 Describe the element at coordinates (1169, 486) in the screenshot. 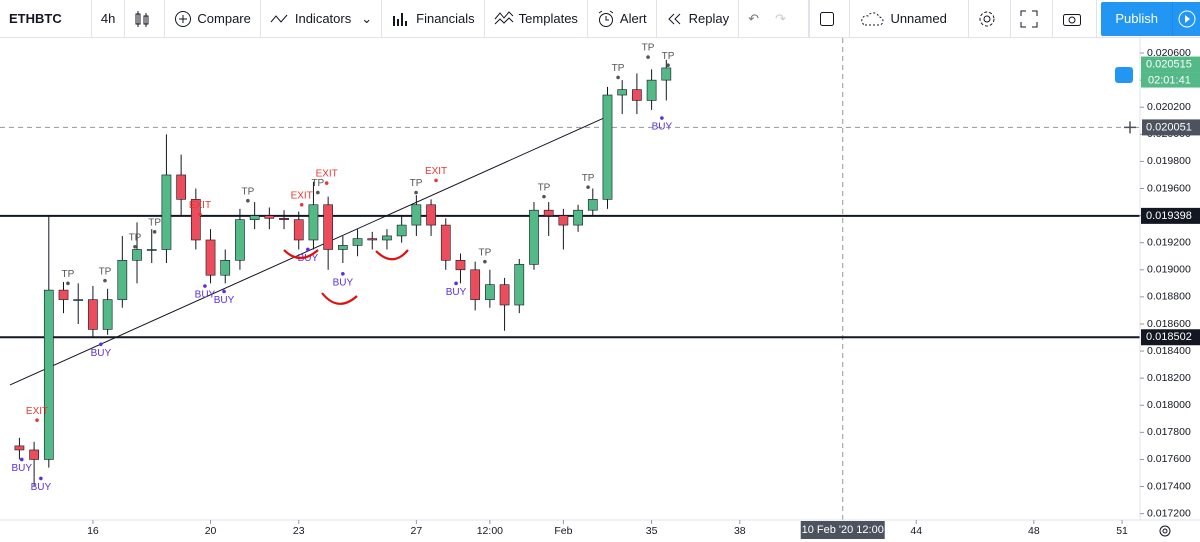

I see `y-tick-label: 0.017400` at that location.